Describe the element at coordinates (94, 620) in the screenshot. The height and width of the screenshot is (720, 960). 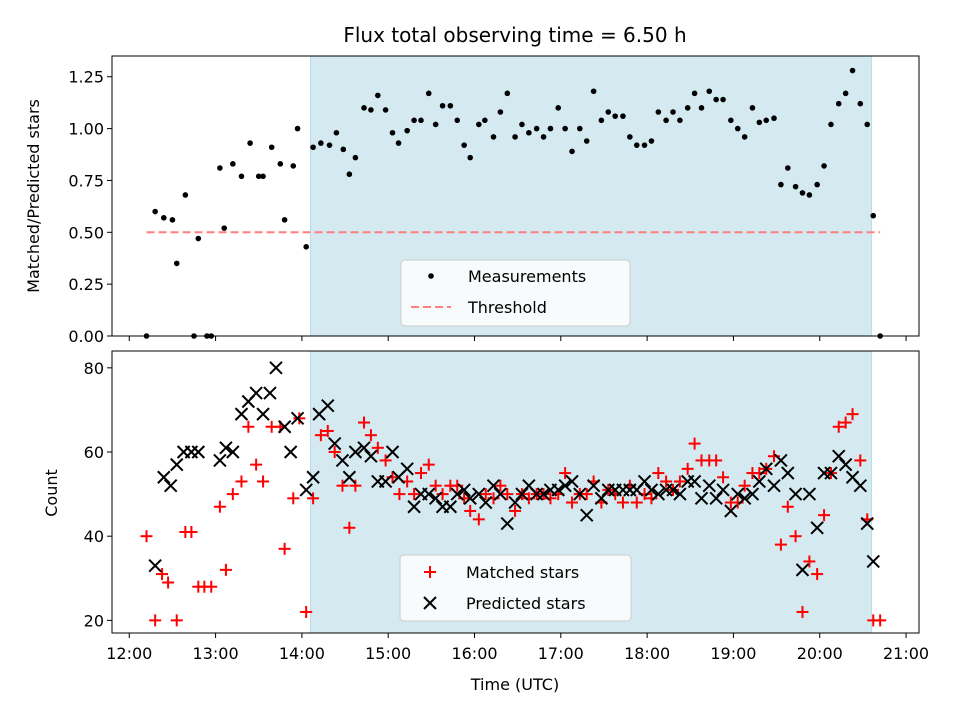
I see `y-tick-label: 20` at that location.